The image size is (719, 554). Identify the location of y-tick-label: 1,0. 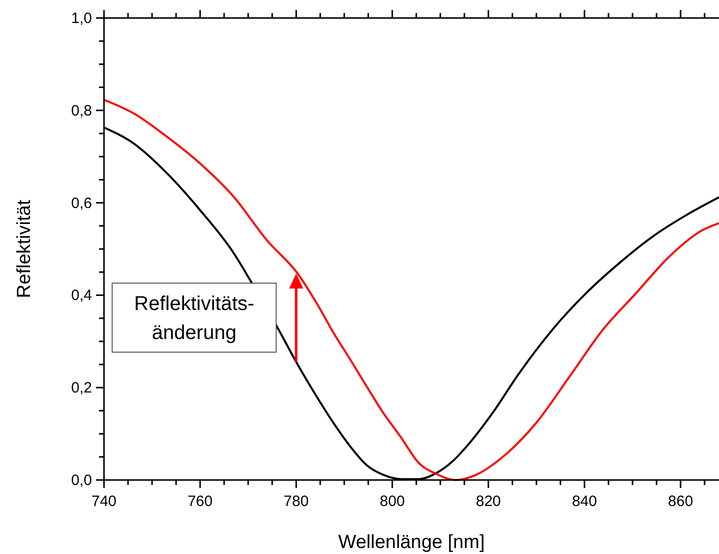
(81, 18).